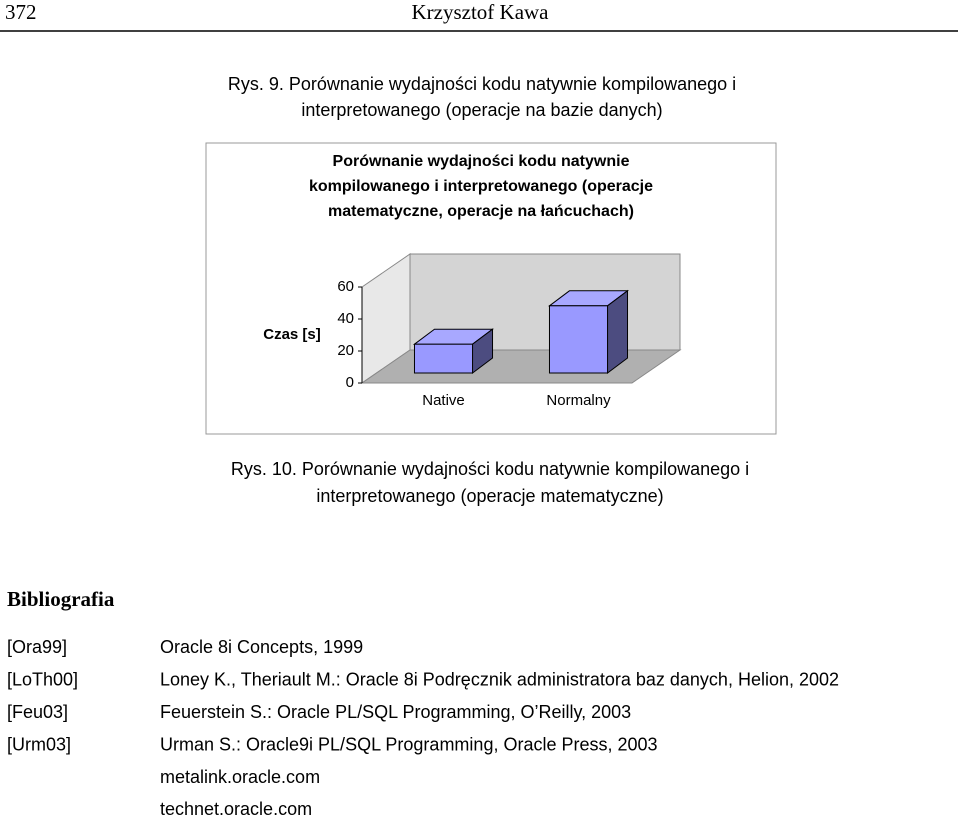 This screenshot has width=960, height=818. What do you see at coordinates (21, 12) in the screenshot?
I see `page-number: 372` at bounding box center [21, 12].